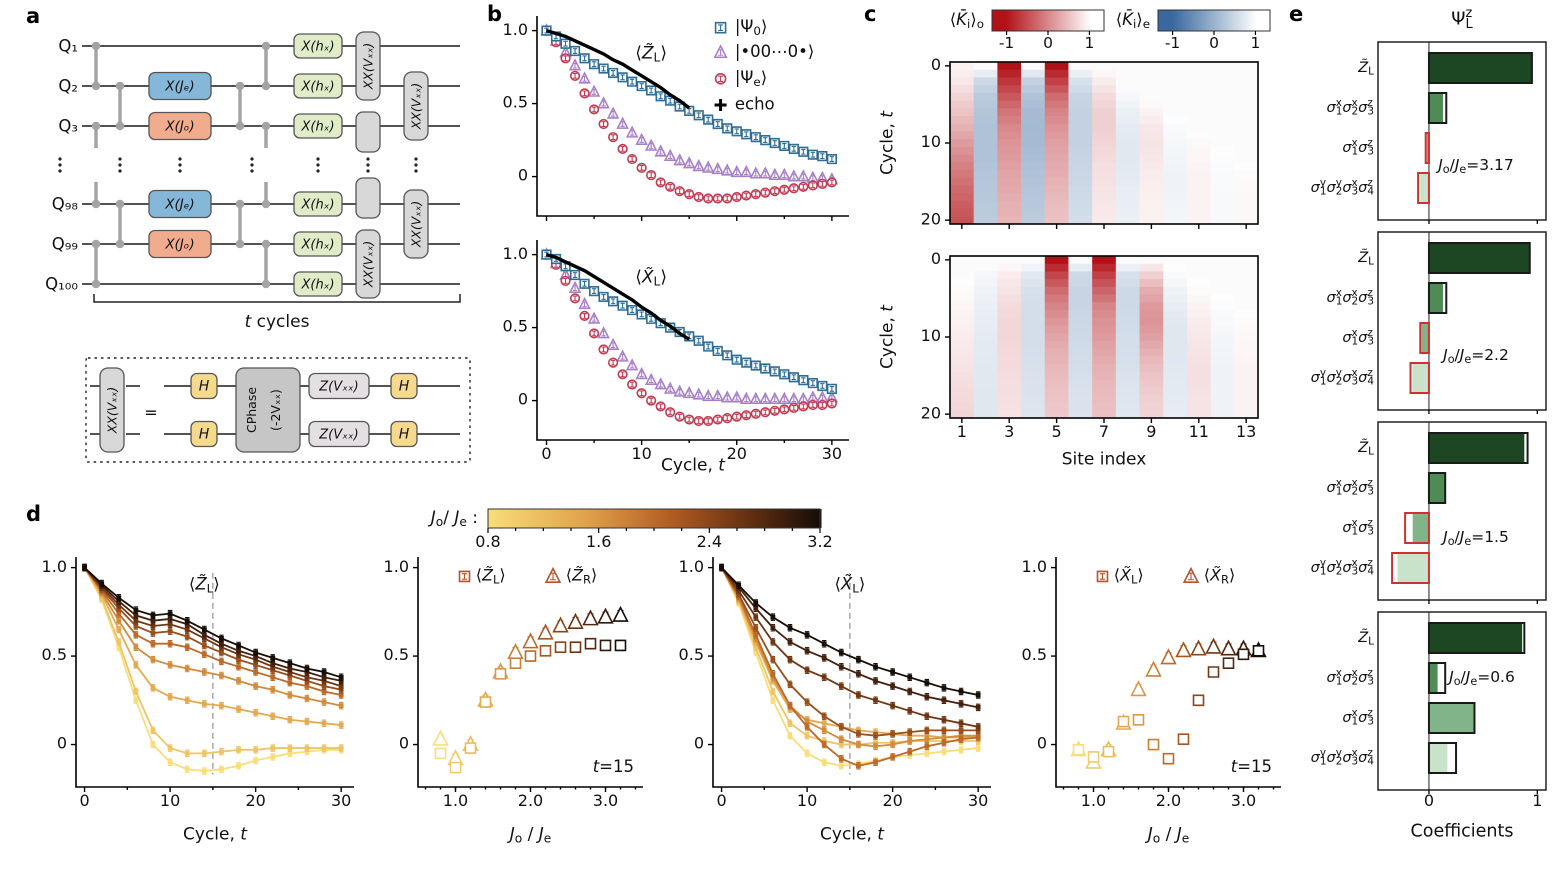 This screenshot has height=870, width=1557. Describe the element at coordinates (65, 204) in the screenshot. I see `svg-text: Q₉₈` at that location.